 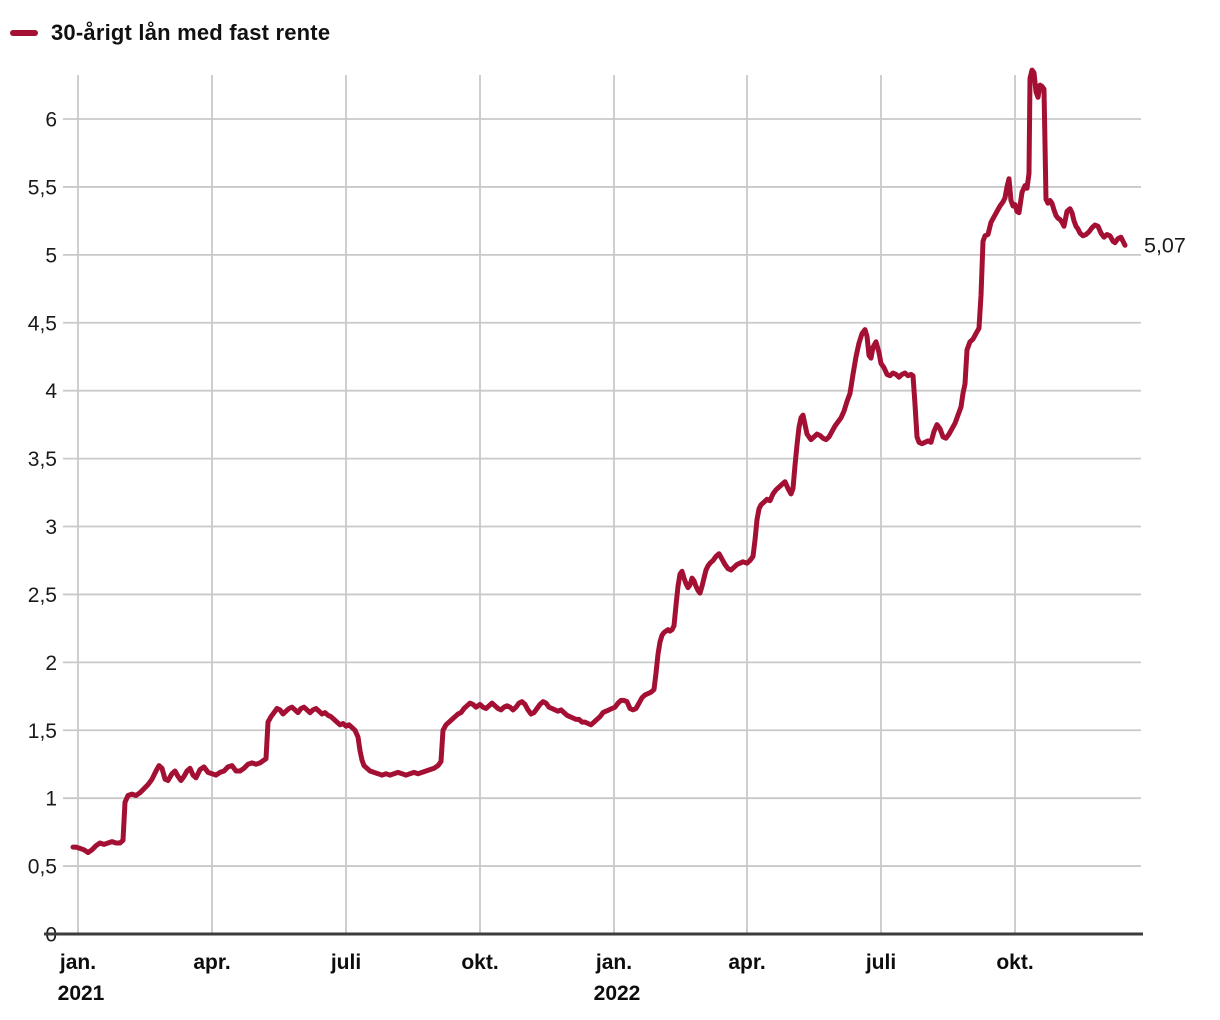 I want to click on legend: 30-årigt lån med fast rente, so click(x=170, y=33).